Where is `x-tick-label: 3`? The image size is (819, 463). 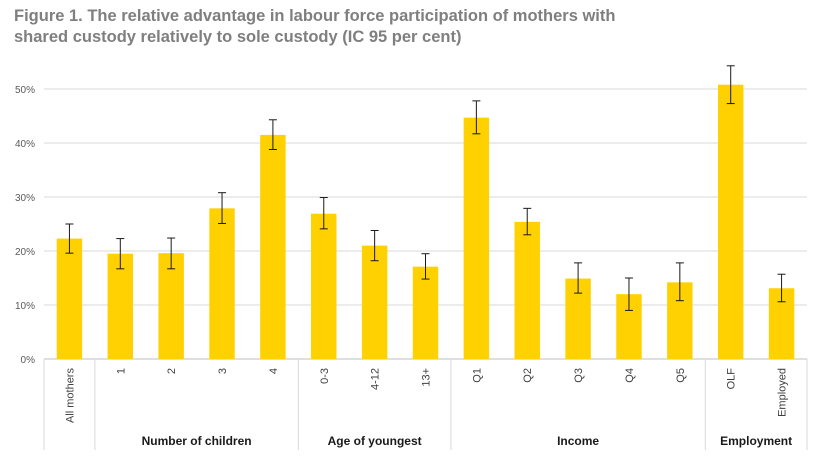
x-tick-label: 3 is located at coordinates (223, 371).